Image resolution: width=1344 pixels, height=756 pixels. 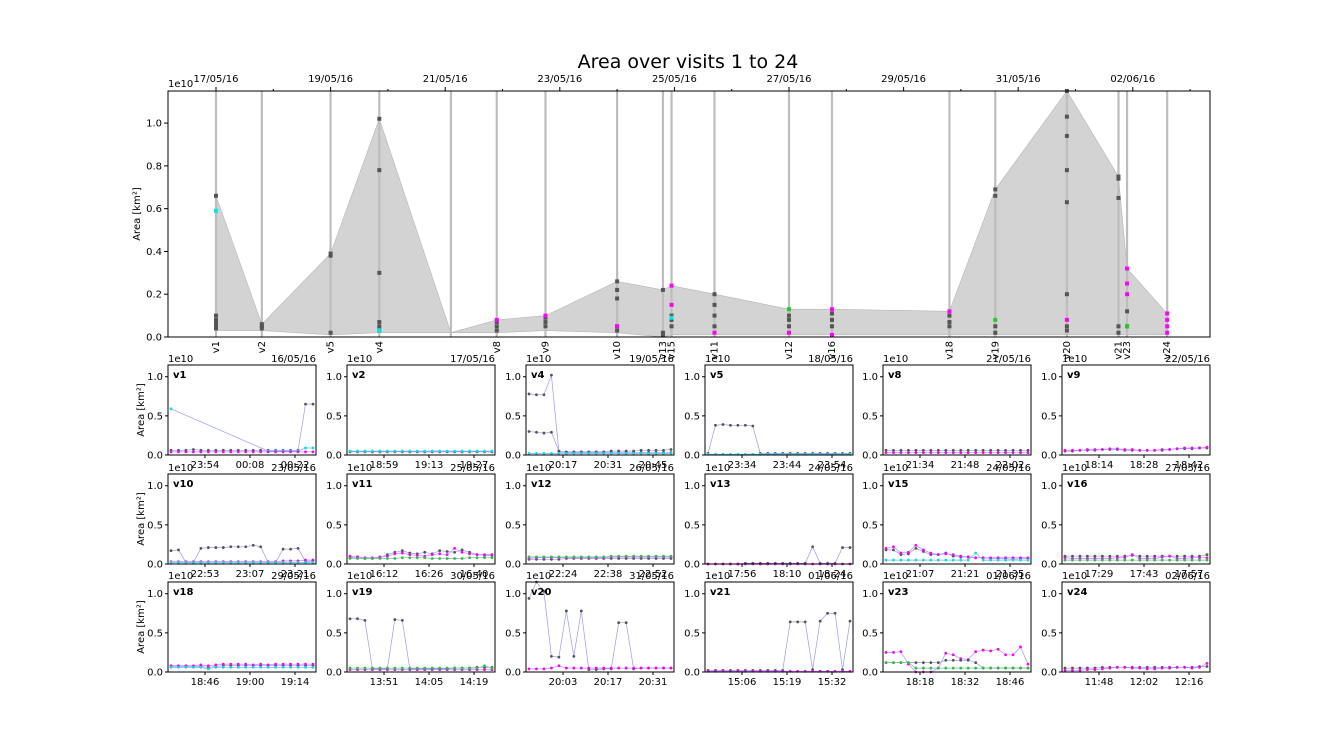 I want to click on panel-x-tick-label: 18:18, so click(x=920, y=682).